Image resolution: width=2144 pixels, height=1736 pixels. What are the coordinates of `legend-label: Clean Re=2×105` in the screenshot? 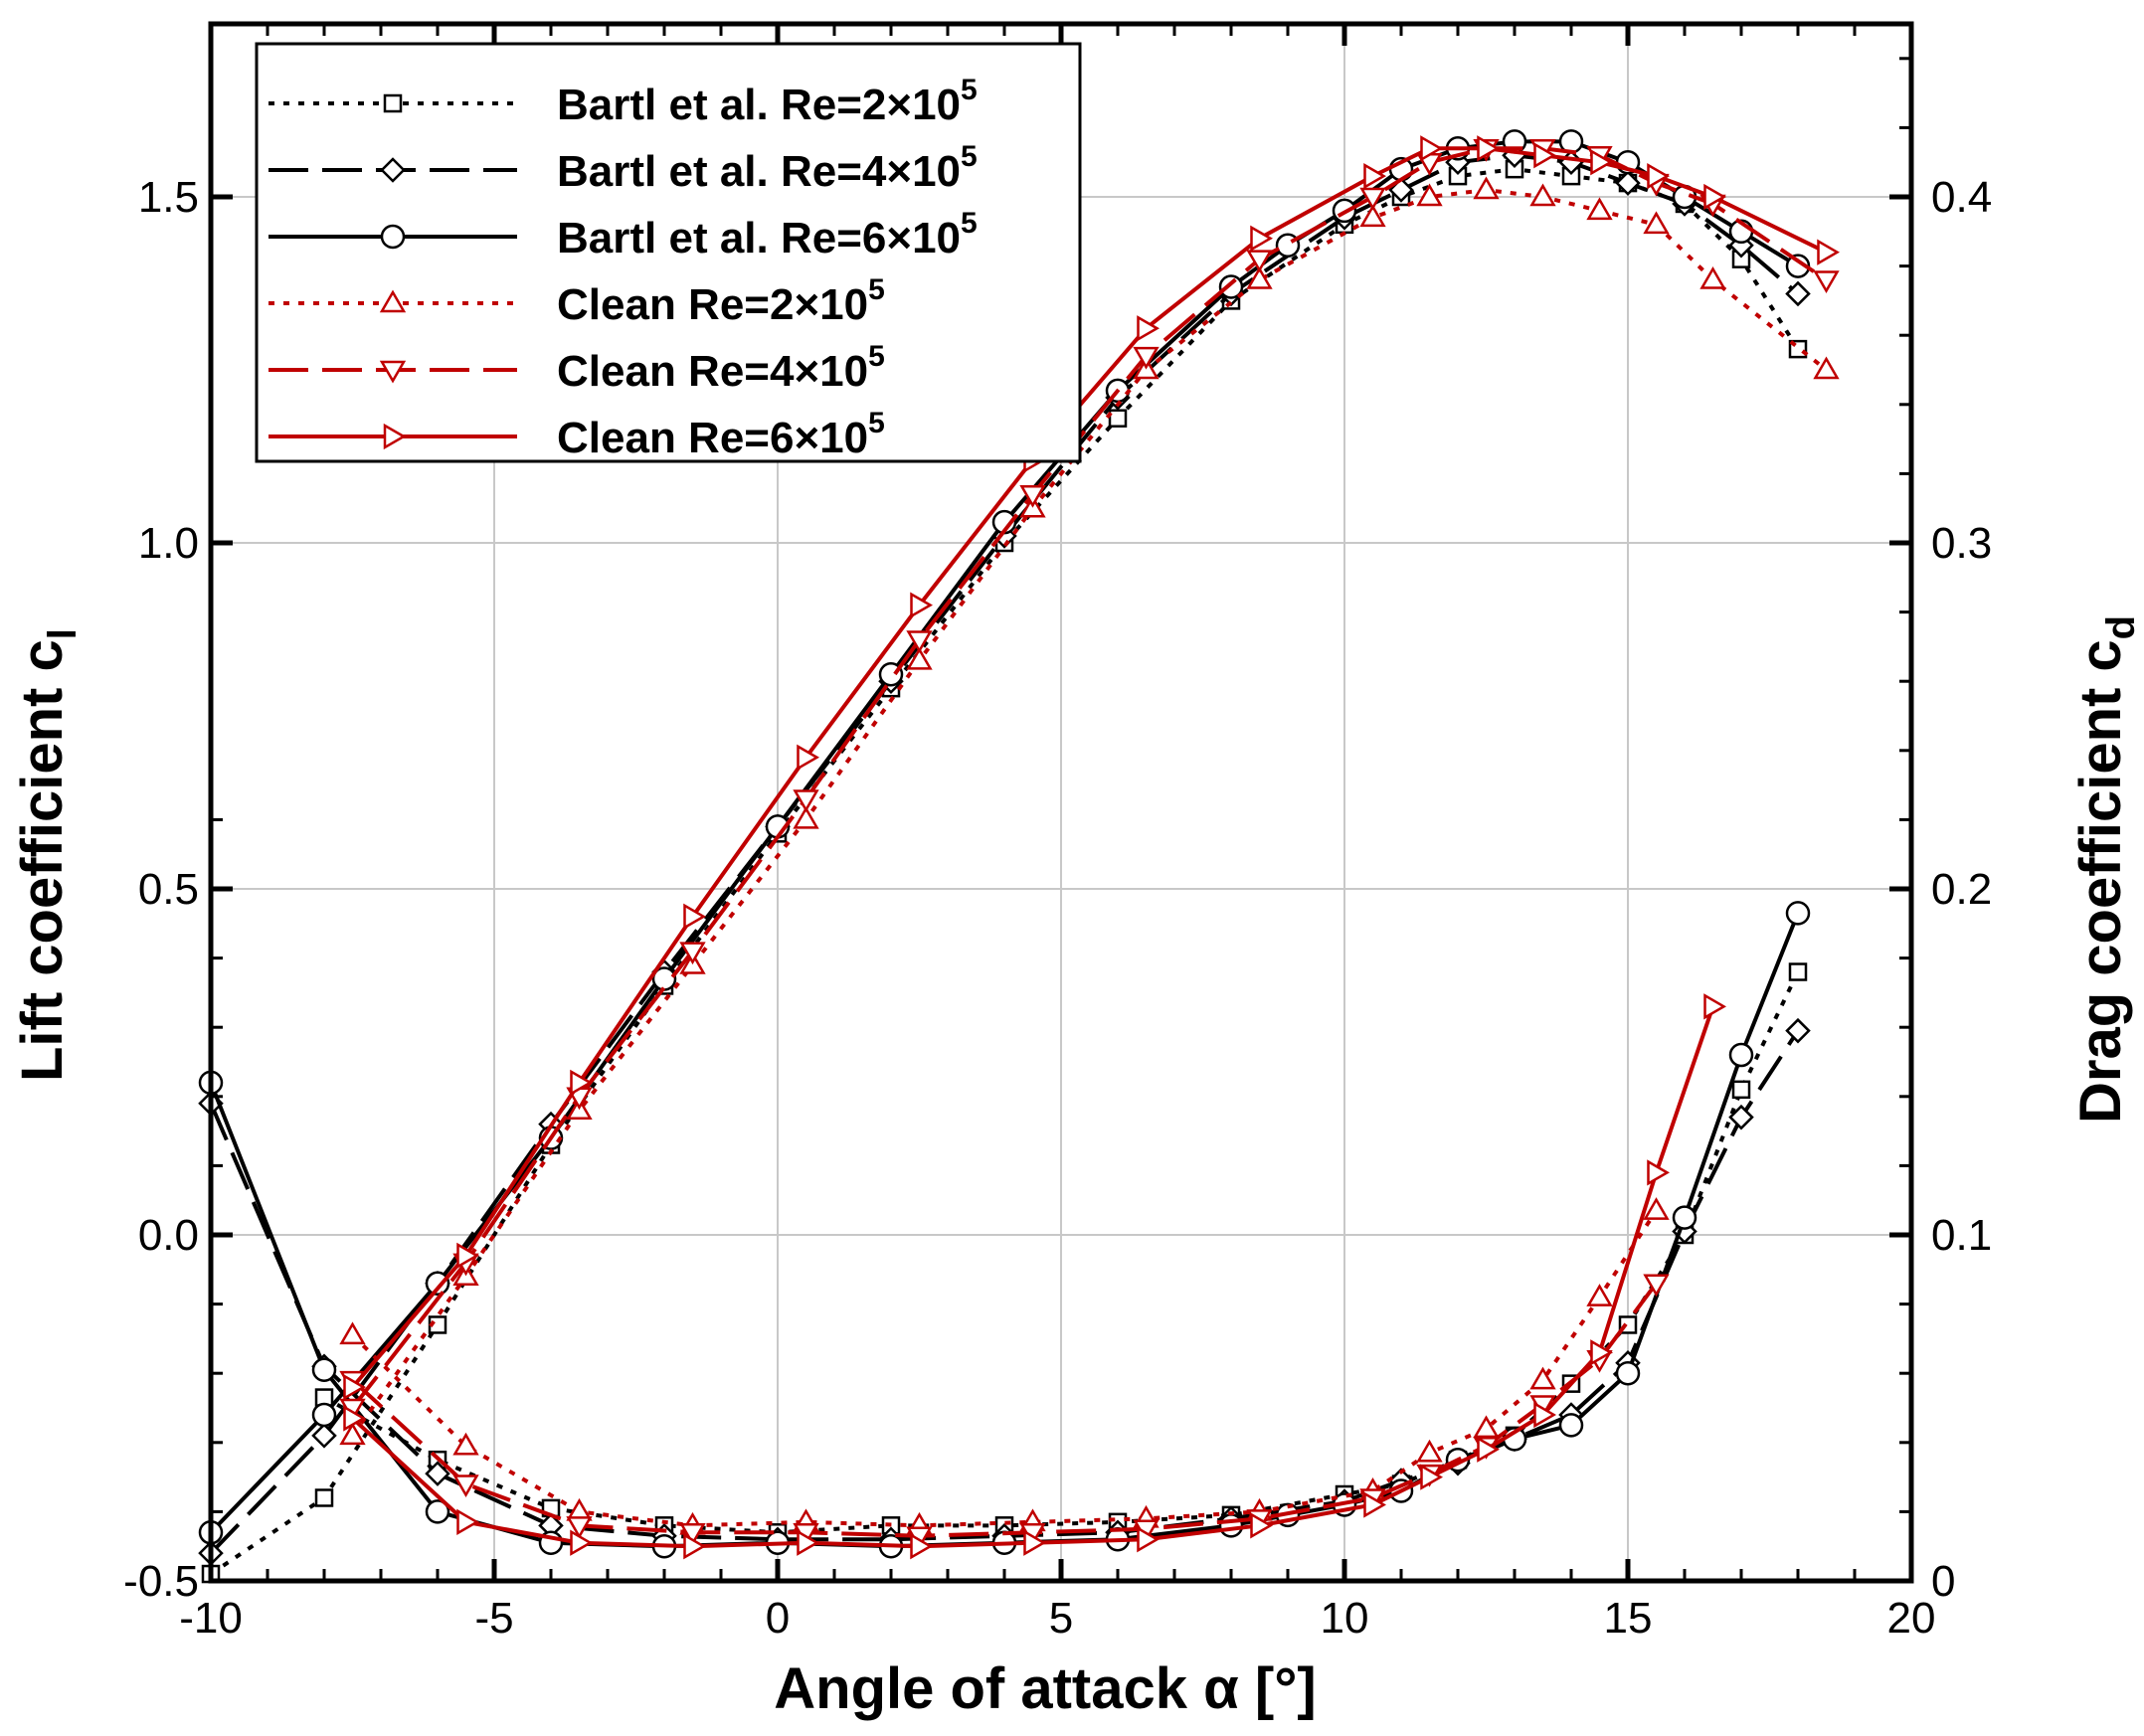 It's located at (721, 301).